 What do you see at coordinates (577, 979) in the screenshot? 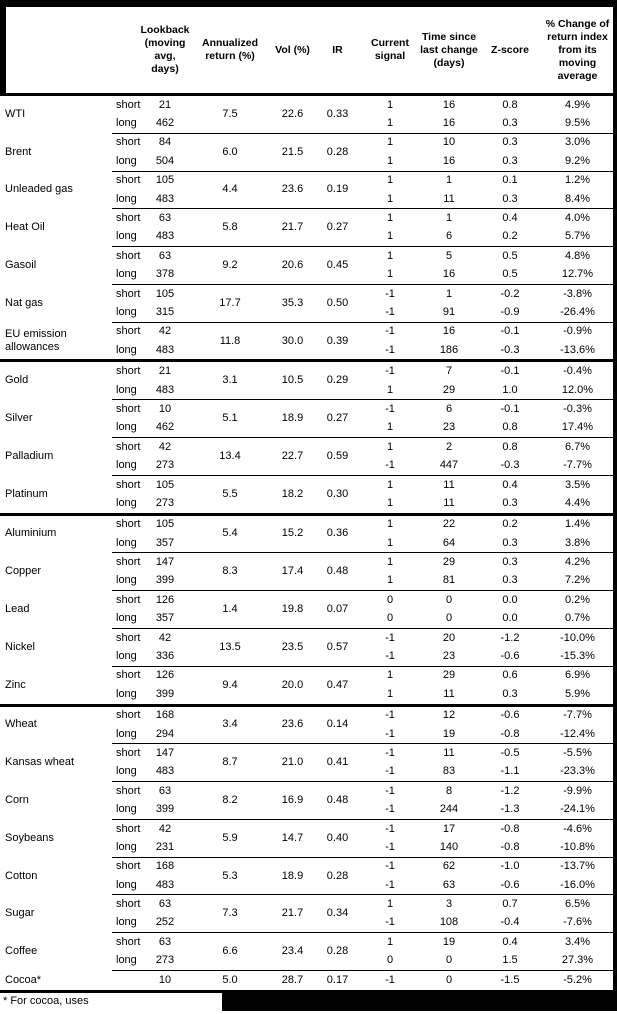
I see `pct-change-value: -5.2%` at bounding box center [577, 979].